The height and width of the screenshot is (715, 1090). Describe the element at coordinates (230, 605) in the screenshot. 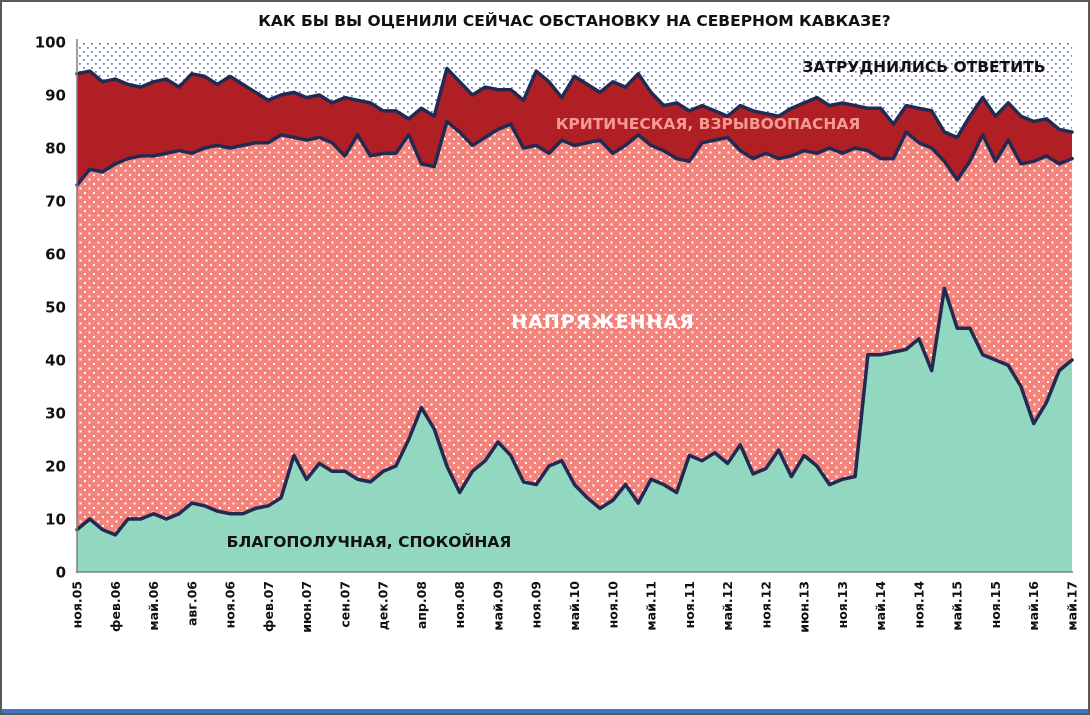

I see `x-axis-tick-label: ноя.06` at that location.